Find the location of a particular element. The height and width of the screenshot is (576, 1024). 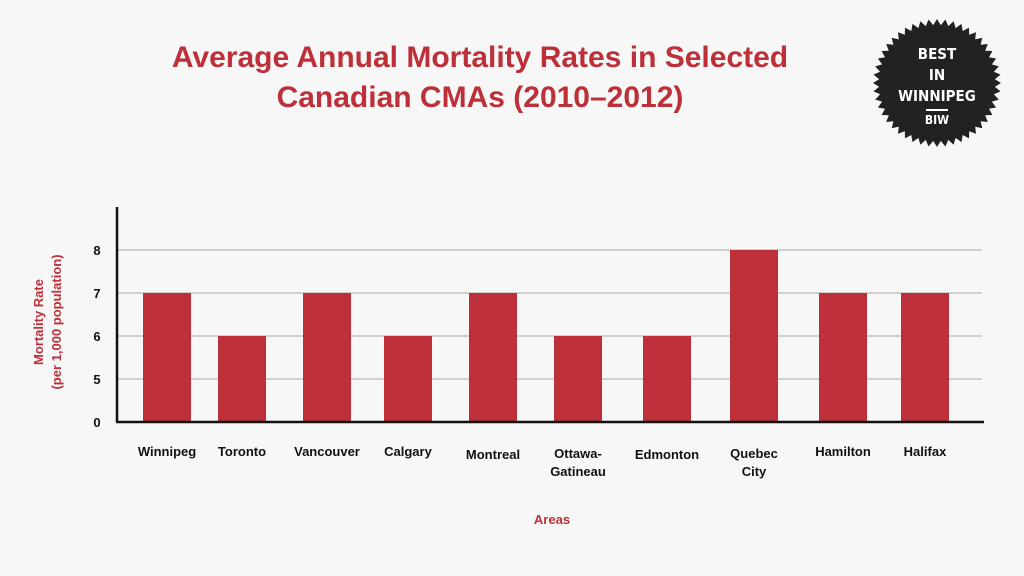

y-tick-6: 6 is located at coordinates (96, 336).